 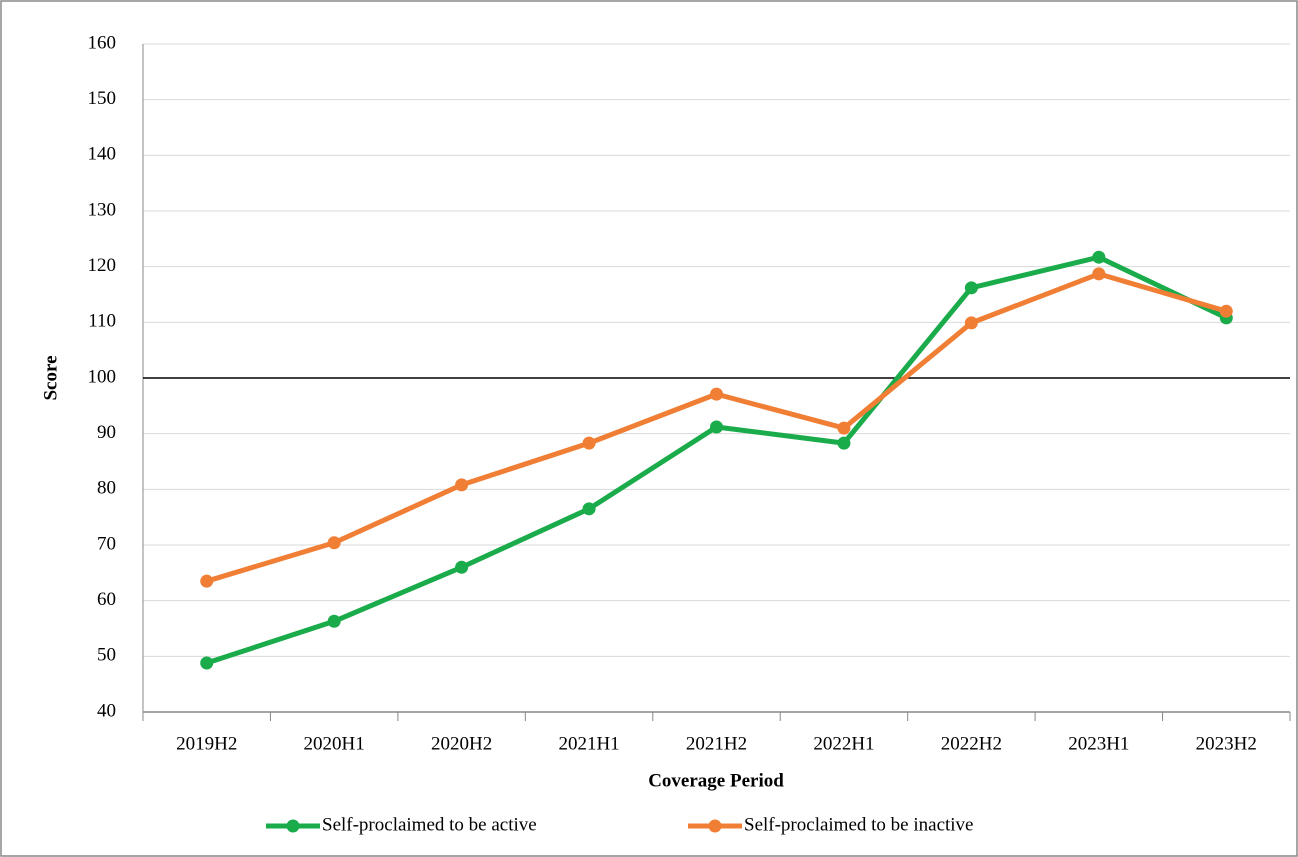 What do you see at coordinates (102, 98) in the screenshot?
I see `y-tick-label: 150` at bounding box center [102, 98].